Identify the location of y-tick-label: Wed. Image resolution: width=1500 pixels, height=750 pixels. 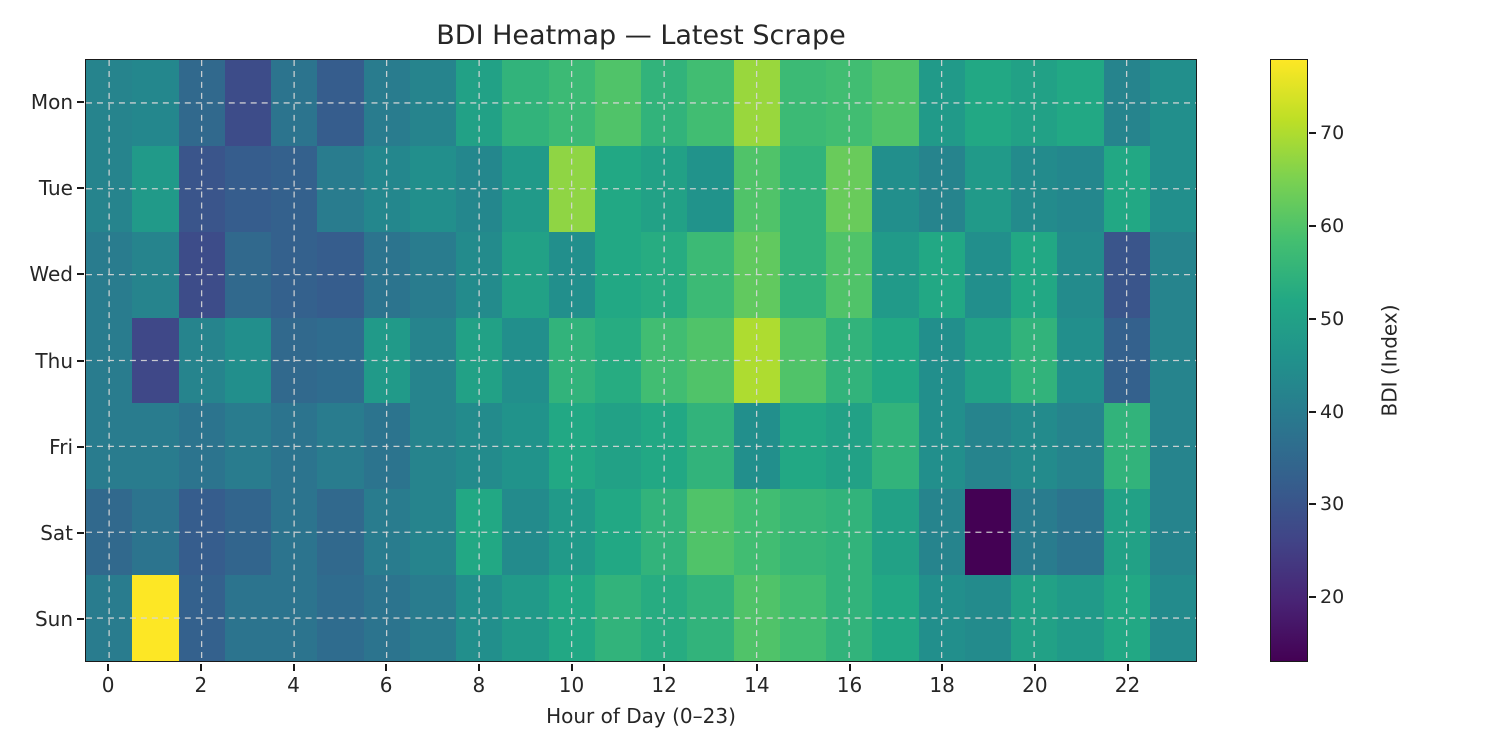
(51, 274).